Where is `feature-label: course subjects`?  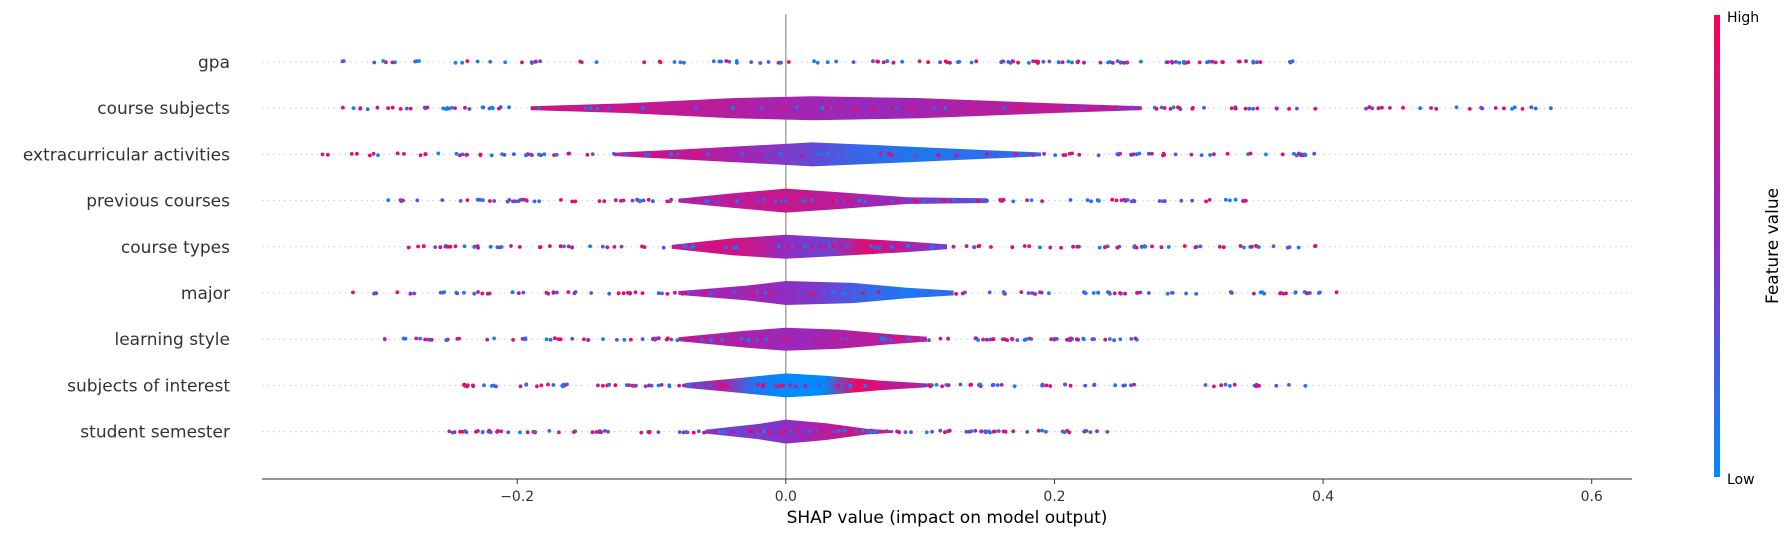 feature-label: course subjects is located at coordinates (163, 109).